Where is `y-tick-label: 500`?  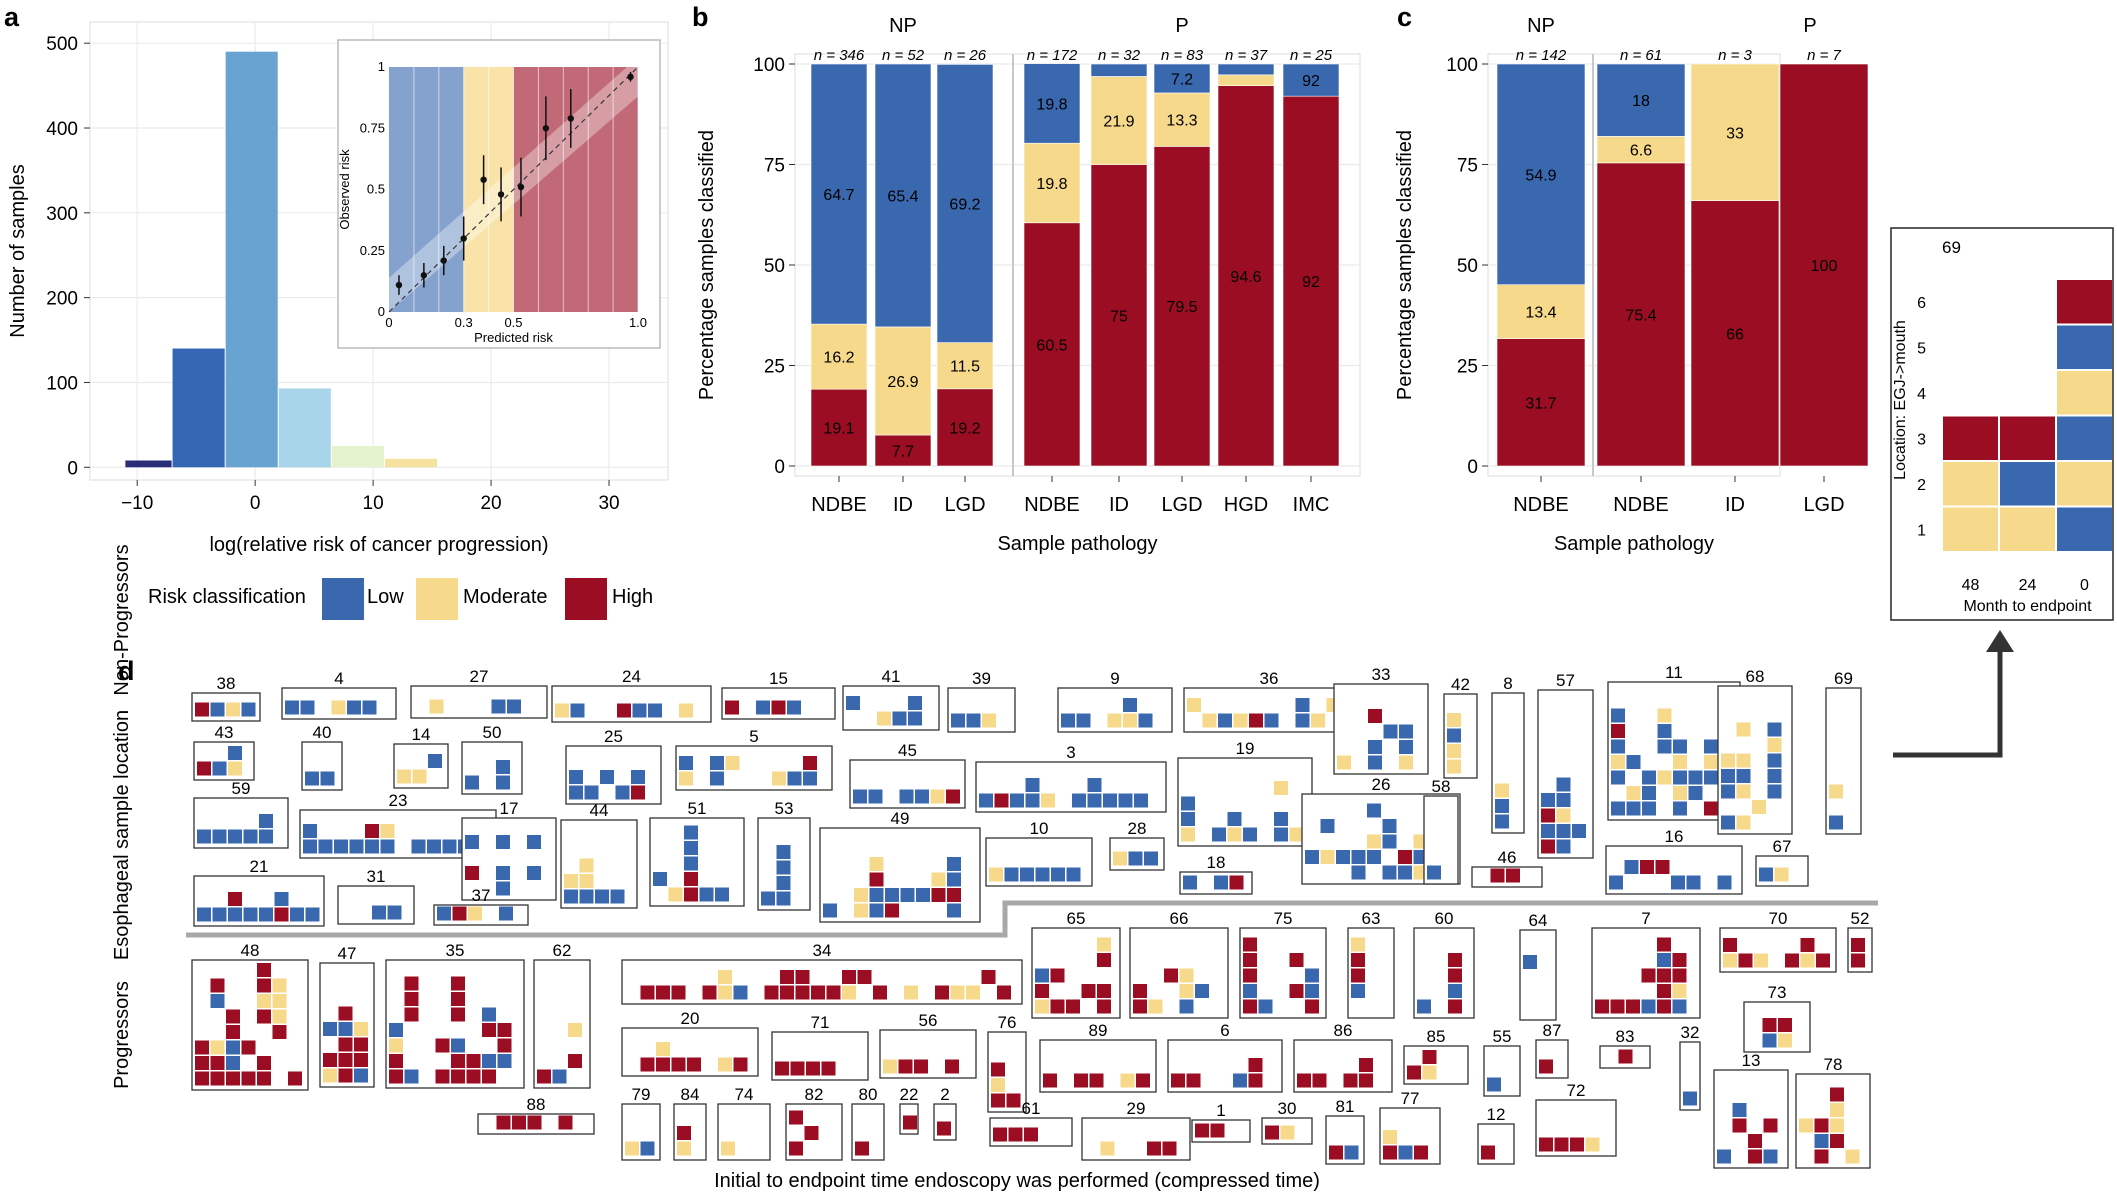
y-tick-label: 500 is located at coordinates (62, 44).